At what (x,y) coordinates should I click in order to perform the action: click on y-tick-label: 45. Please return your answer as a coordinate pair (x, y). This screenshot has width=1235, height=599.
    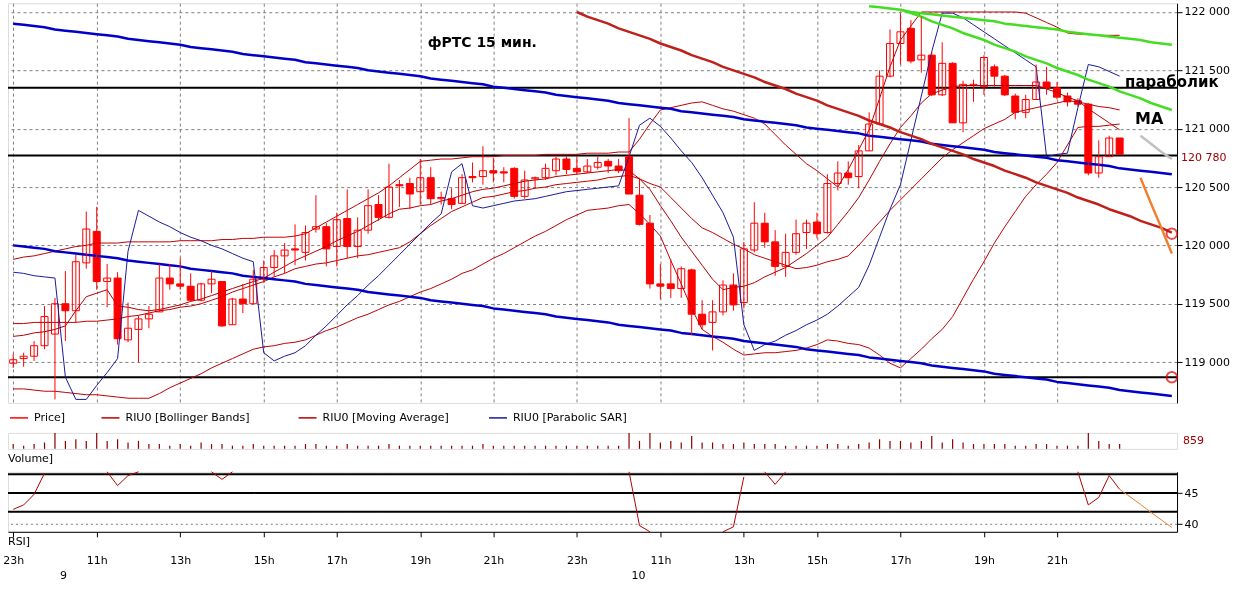
    Looking at the image, I should click on (1191, 493).